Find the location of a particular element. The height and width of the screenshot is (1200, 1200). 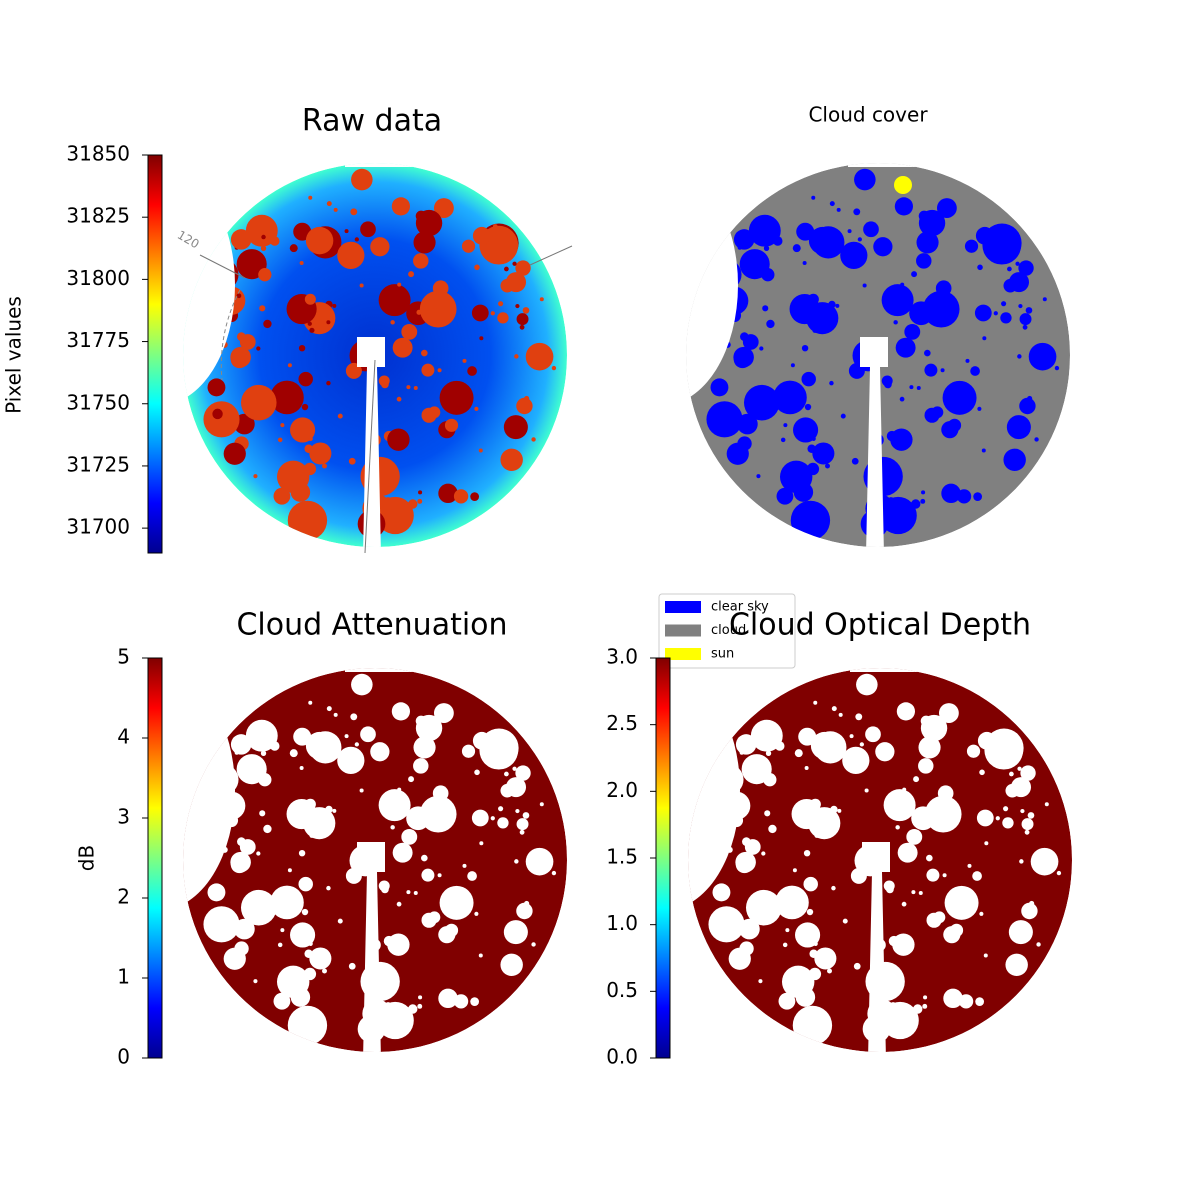

colorbar-tick-label: 0.0 is located at coordinates (622, 1057).